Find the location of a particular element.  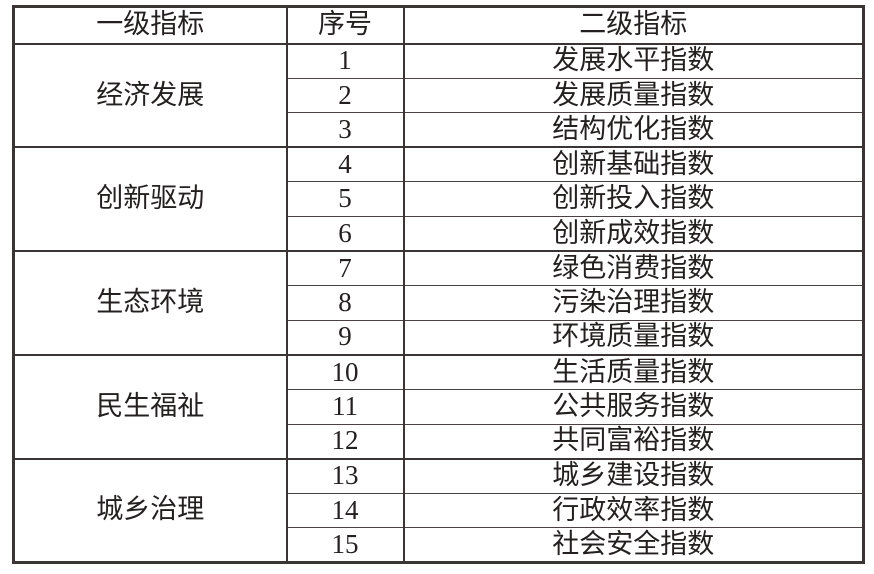

serial-number-cell: 11 is located at coordinates (345, 406).